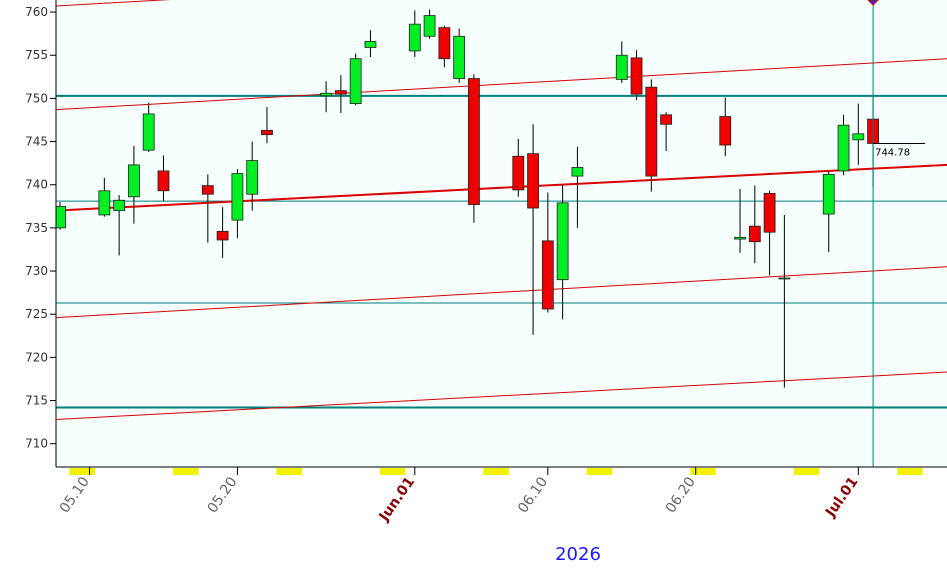 Image resolution: width=947 pixels, height=571 pixels. What do you see at coordinates (681, 495) in the screenshot?
I see `x-tick-label: 06.20` at bounding box center [681, 495].